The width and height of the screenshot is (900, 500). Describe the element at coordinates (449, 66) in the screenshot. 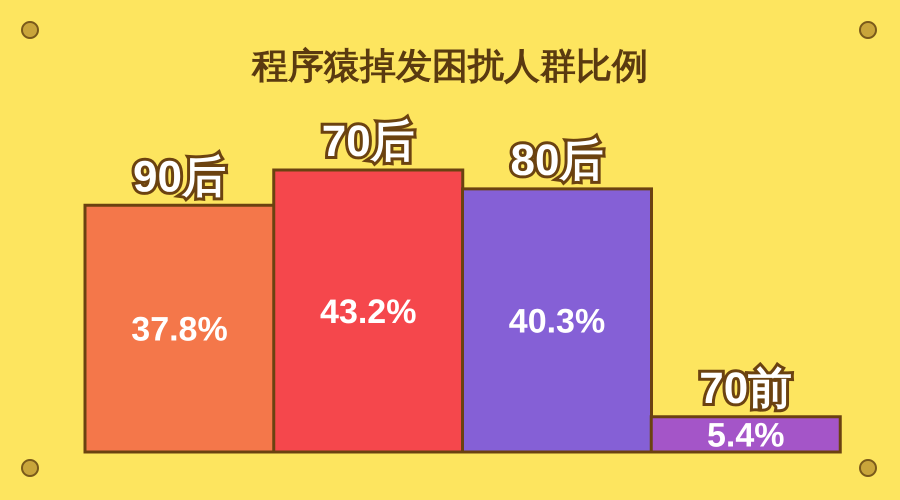

I see `chart-title: 程序猿掉发困扰人群比例` at that location.